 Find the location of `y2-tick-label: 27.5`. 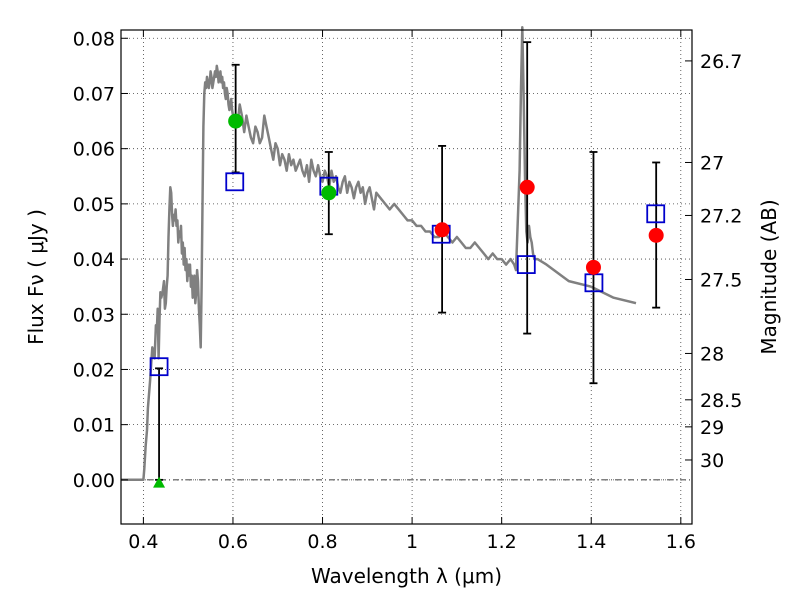

y2-tick-label: 27.5 is located at coordinates (721, 280).